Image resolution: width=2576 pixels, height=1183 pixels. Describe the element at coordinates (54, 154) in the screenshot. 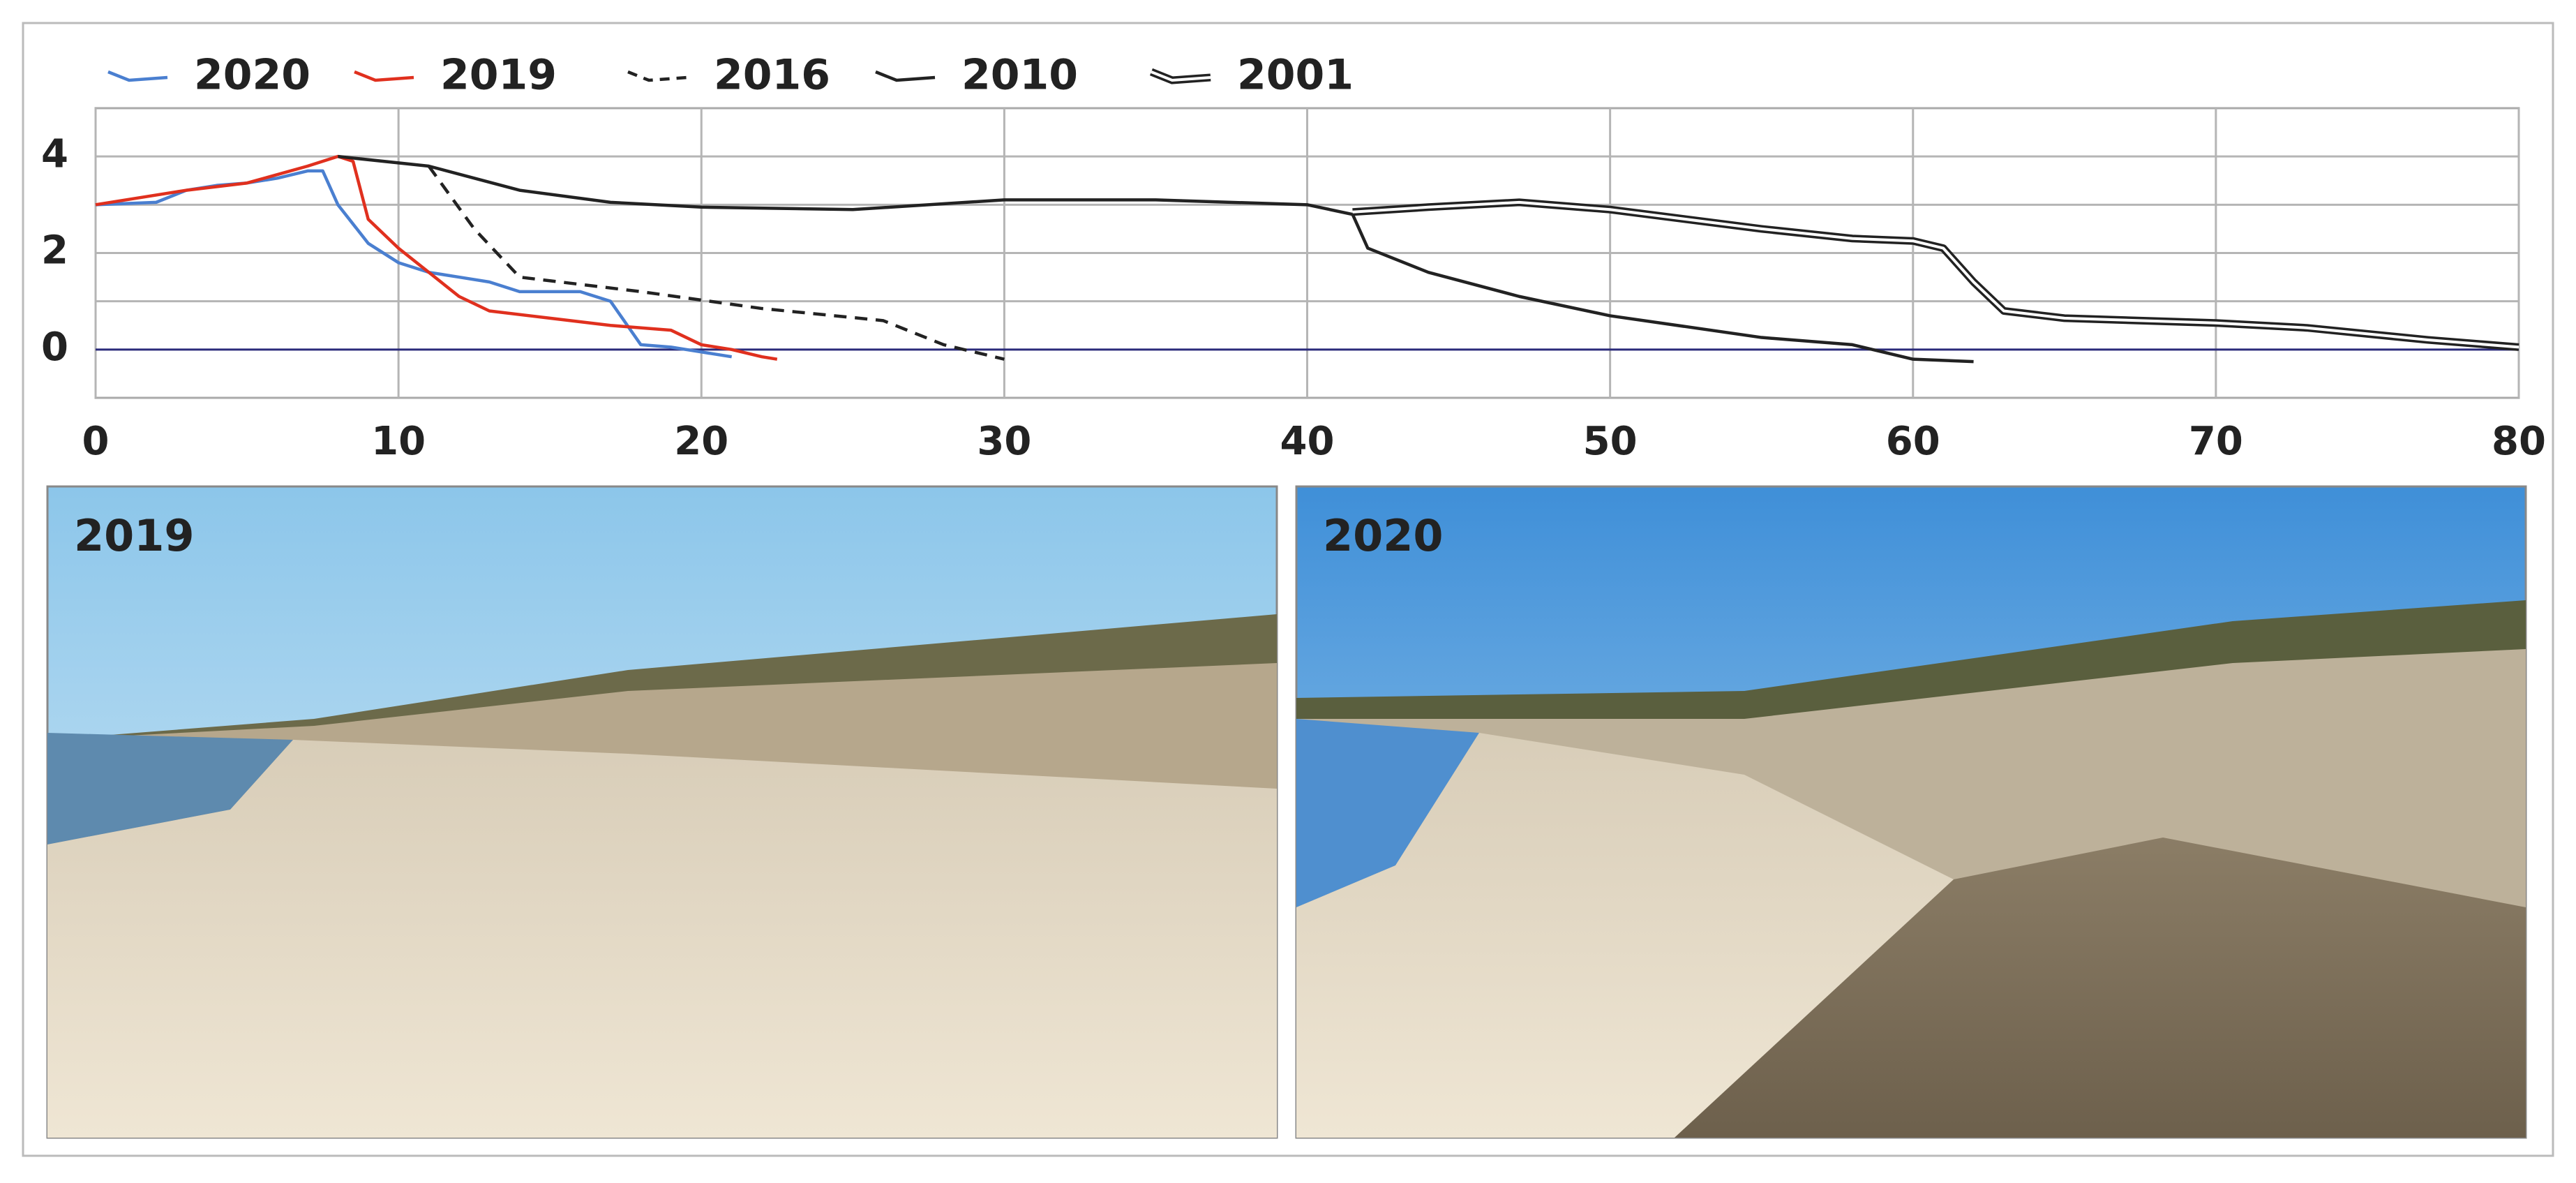

I see `y-tick-label: 4` at that location.